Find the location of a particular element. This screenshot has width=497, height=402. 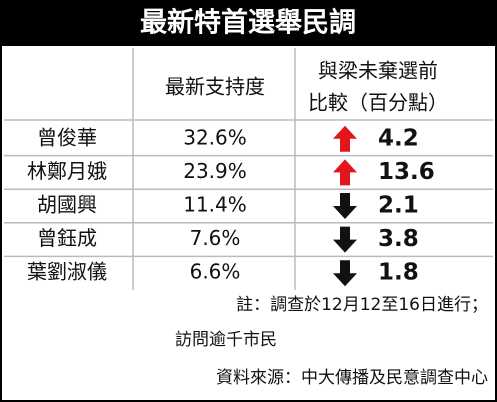

support-rate: 32.6% is located at coordinates (215, 137).